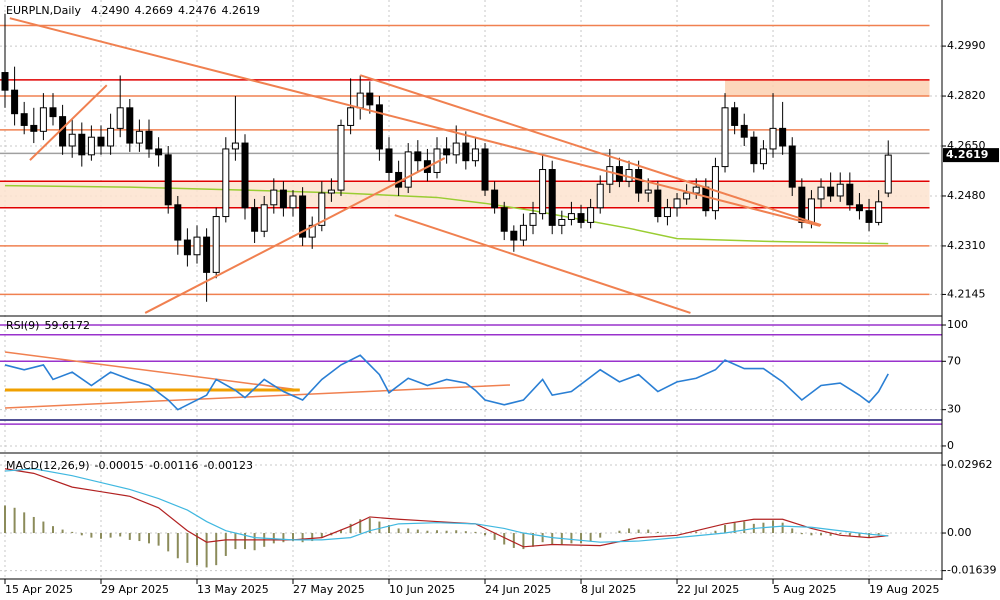  I want to click on price-badge, so click(971, 155).